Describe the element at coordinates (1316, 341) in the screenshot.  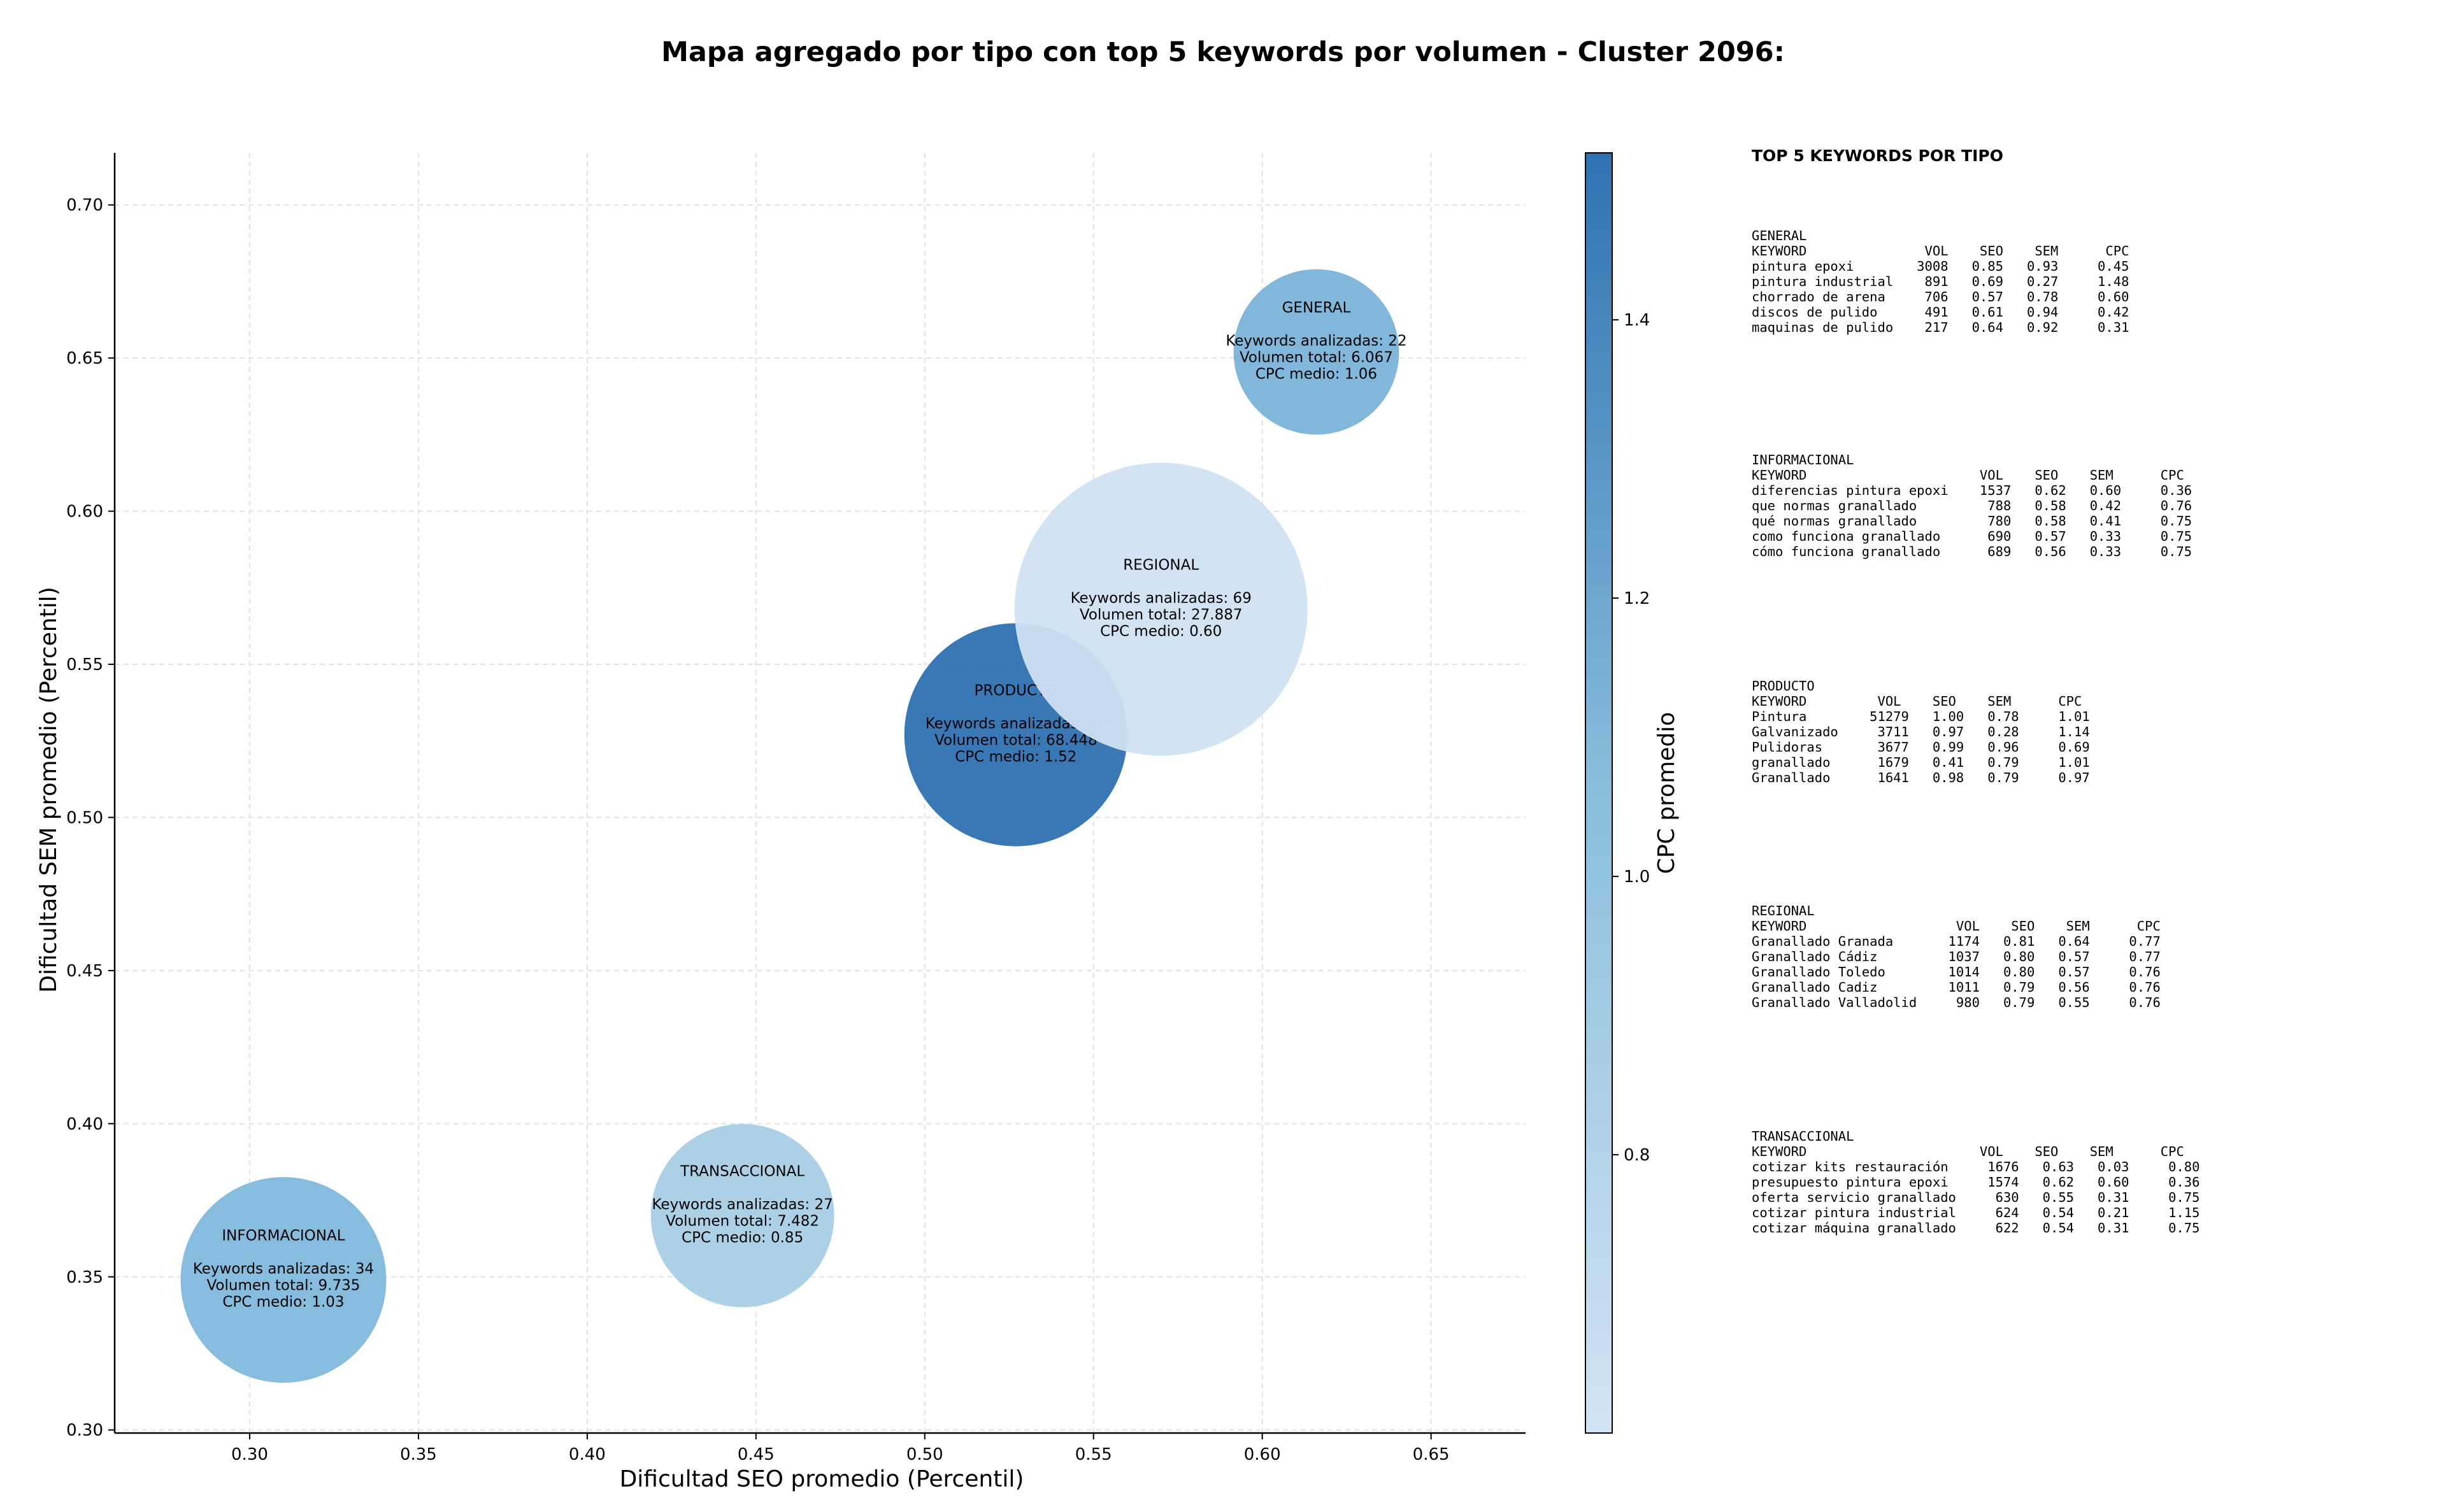
I see `bubble-stat: Keywords analizadas: 22` at that location.